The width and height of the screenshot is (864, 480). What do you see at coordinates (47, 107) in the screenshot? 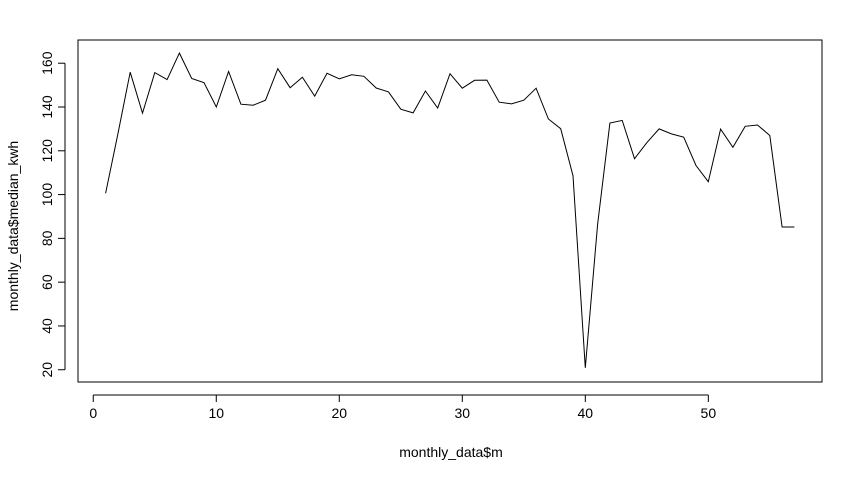
I see `y-tick-label: 140` at bounding box center [47, 107].